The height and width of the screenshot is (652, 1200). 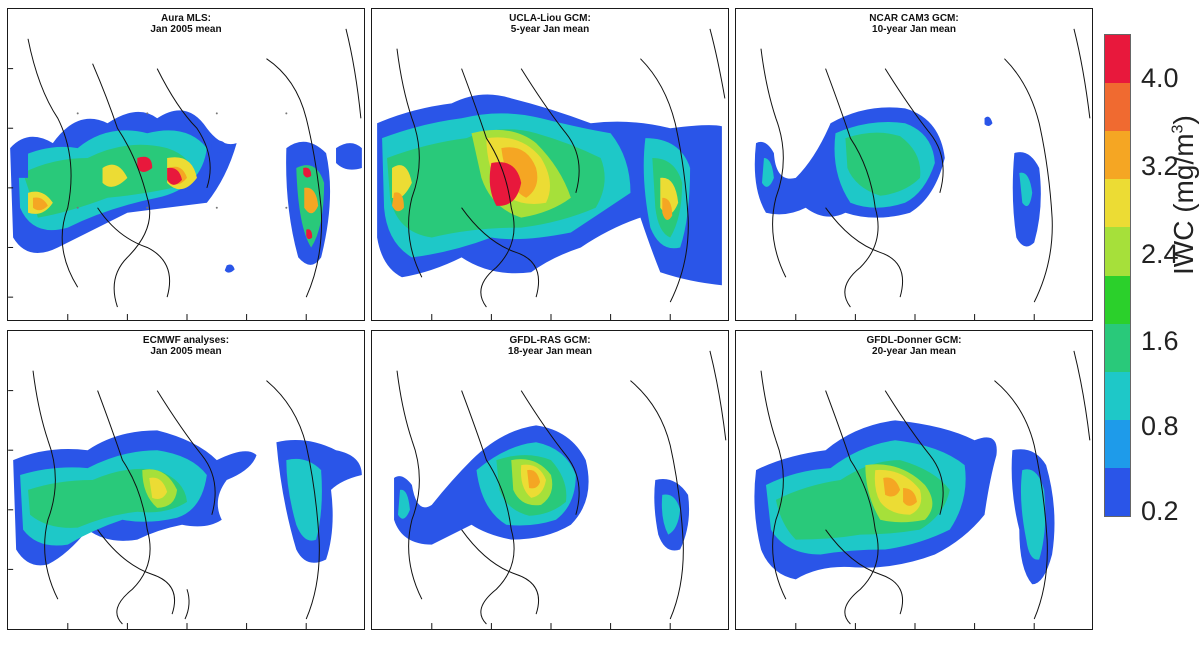 I want to click on lat-gridline-dots, so click(x=182, y=160).